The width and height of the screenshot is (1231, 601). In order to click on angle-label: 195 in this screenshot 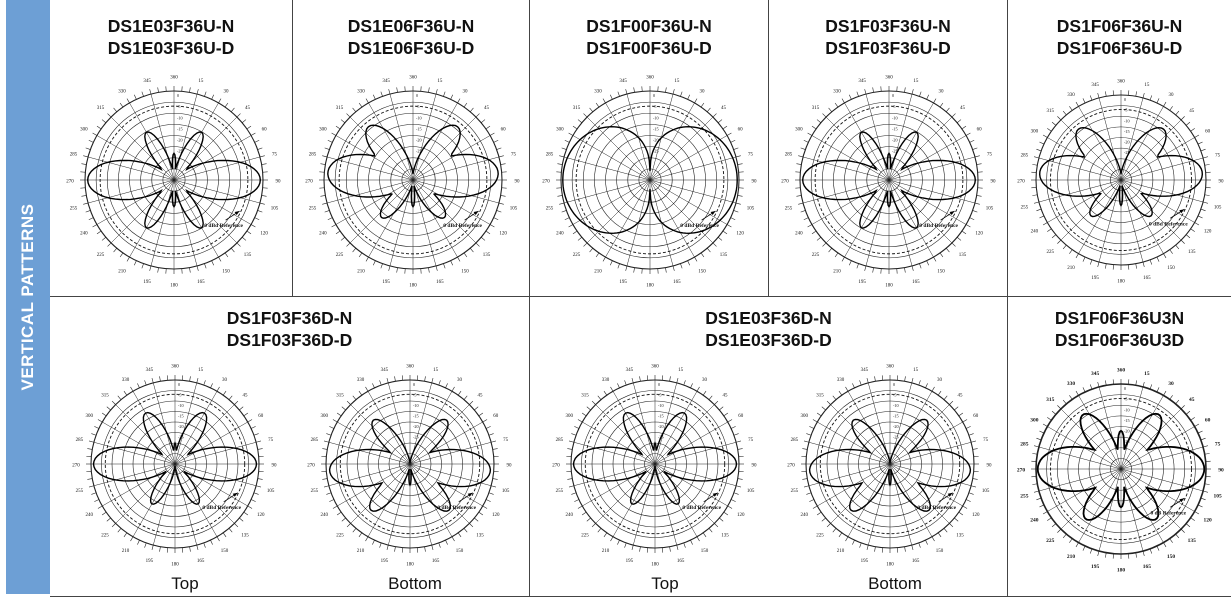, I will do `click(385, 561)`.